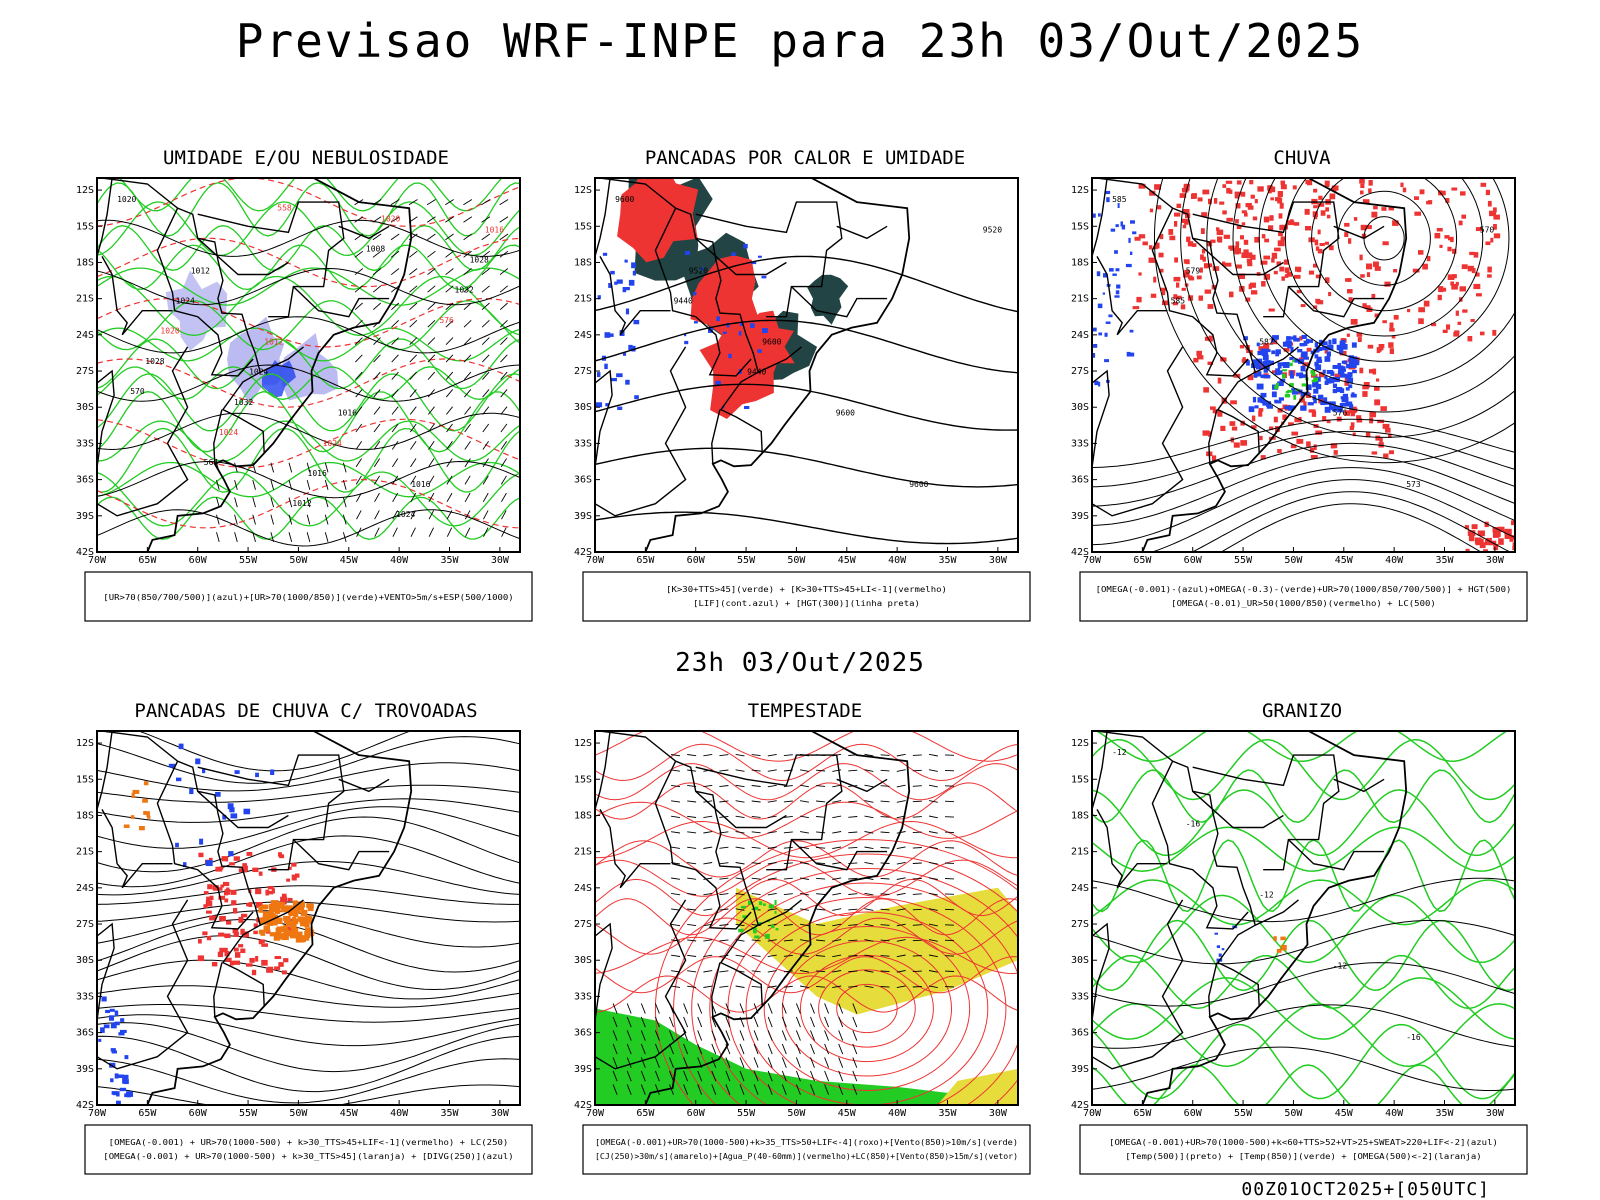 The width and height of the screenshot is (1600, 1200). What do you see at coordinates (85, 743) in the screenshot?
I see `lat-tick-label: 12S` at bounding box center [85, 743].